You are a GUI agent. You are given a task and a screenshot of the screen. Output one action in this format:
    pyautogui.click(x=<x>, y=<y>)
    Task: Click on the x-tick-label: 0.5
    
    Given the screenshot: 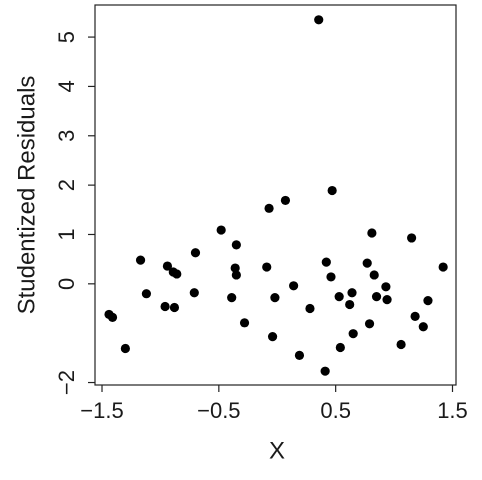 What is the action you would take?
    pyautogui.click(x=335, y=410)
    